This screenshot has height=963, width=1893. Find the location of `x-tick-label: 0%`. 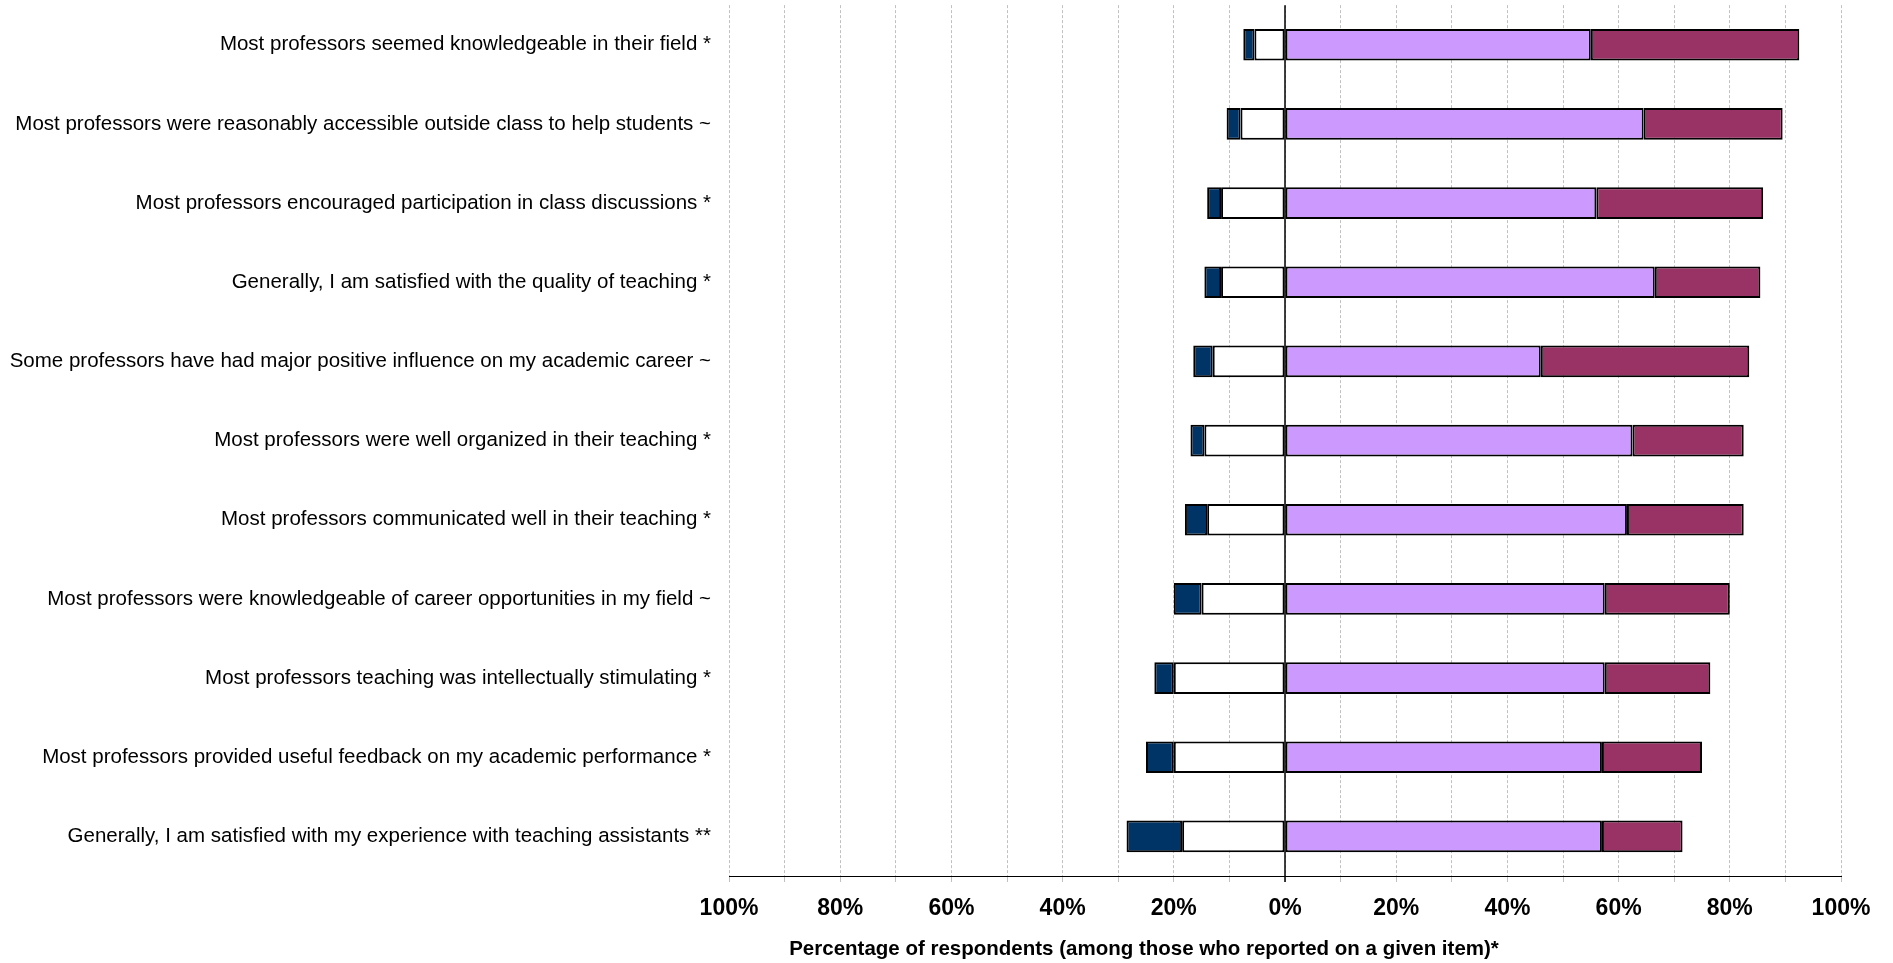

x-tick-label: 0% is located at coordinates (1285, 907).